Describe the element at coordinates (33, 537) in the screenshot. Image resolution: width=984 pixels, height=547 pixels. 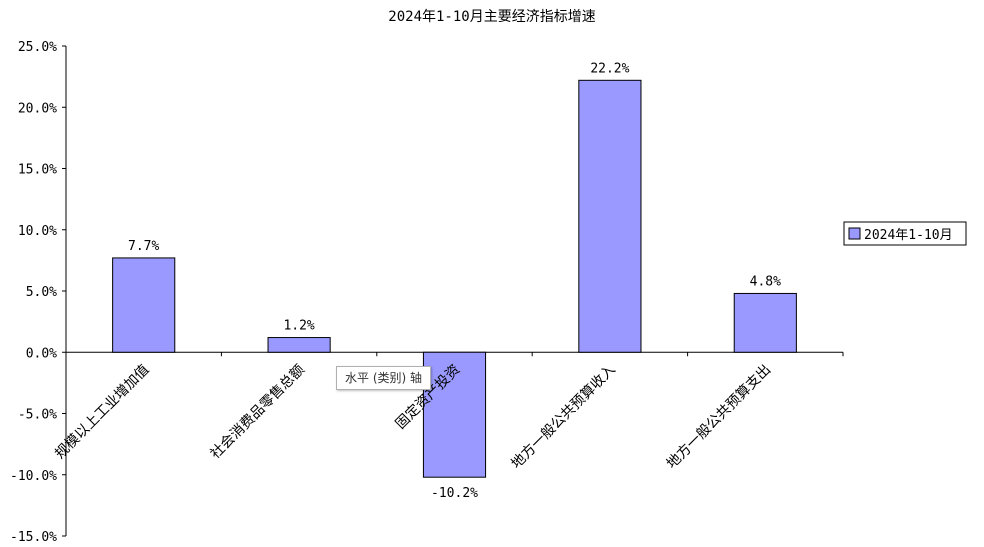
I see `y-tick-label: -15.0%` at that location.